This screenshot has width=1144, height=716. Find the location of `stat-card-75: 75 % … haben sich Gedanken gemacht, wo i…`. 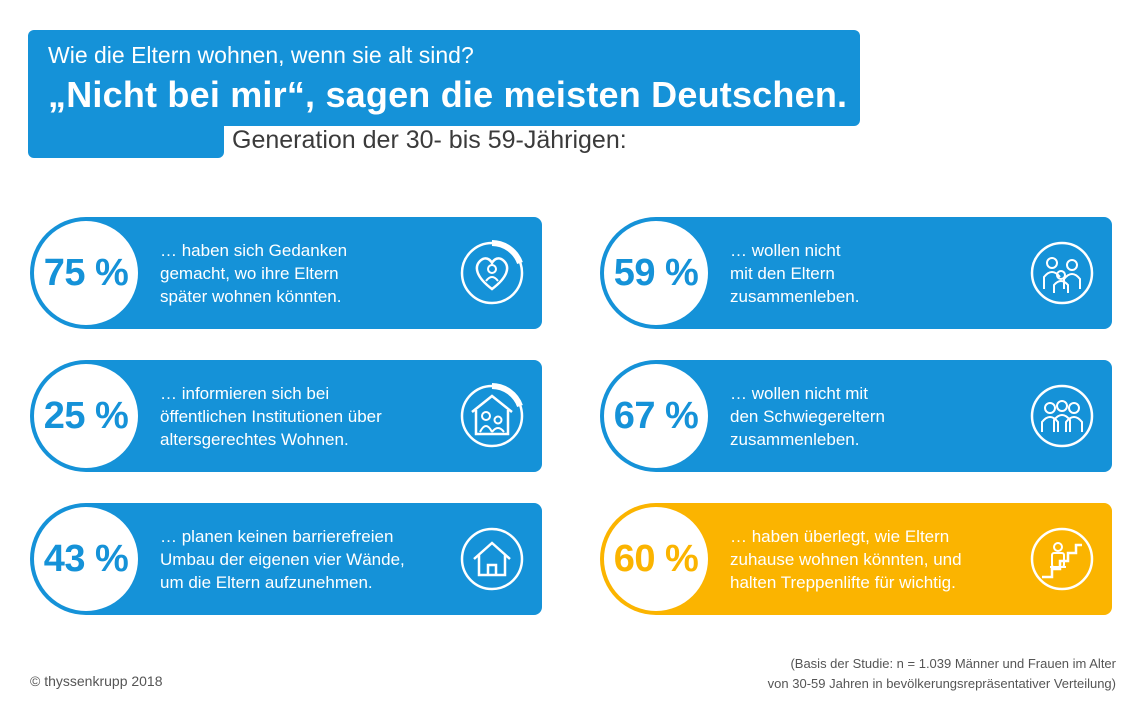

stat-card-75: 75 % … haben sich Gedanken gemacht, wo i… is located at coordinates (286, 273).